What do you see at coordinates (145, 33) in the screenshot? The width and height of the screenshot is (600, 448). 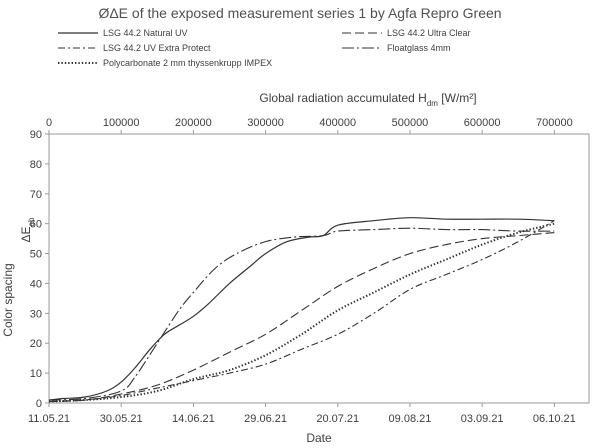 I see `legend-label: LSG 44.2 Natural UV` at bounding box center [145, 33].